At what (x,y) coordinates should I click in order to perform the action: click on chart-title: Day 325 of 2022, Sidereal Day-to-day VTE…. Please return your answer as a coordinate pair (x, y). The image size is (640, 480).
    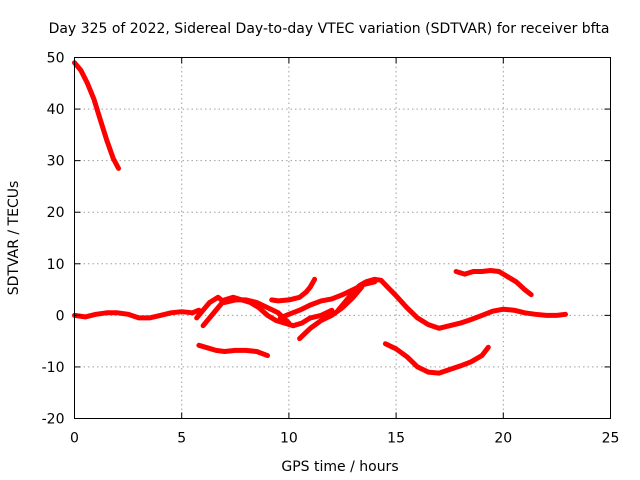
    Looking at the image, I should click on (329, 29).